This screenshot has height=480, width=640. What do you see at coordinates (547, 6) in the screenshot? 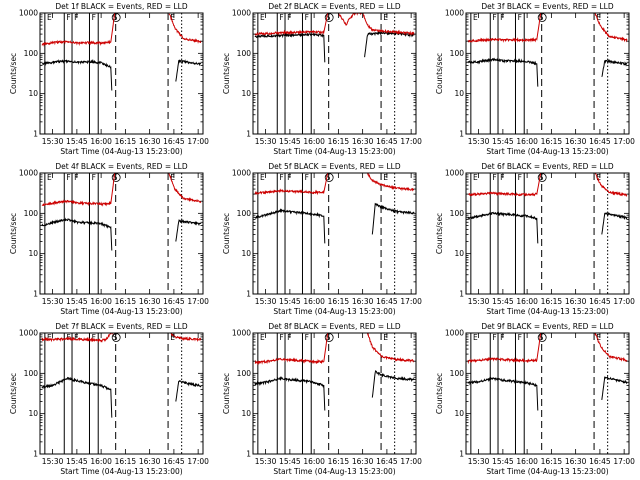
I see `chart-title: Det 3f BLACK = Events, RED = LLD` at bounding box center [547, 6].